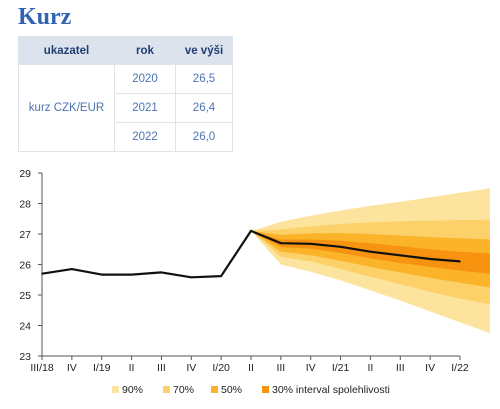  I want to click on legend-label-3: 30% interval spolehlivosti, so click(331, 390).